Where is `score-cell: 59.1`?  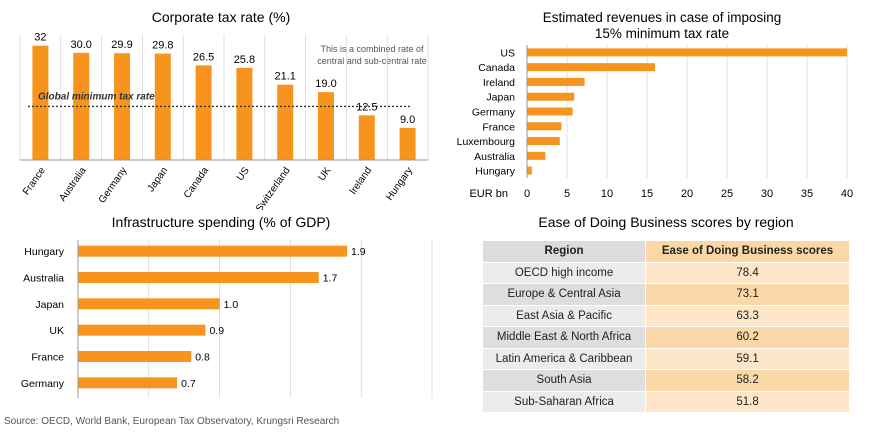 score-cell: 59.1 is located at coordinates (747, 358).